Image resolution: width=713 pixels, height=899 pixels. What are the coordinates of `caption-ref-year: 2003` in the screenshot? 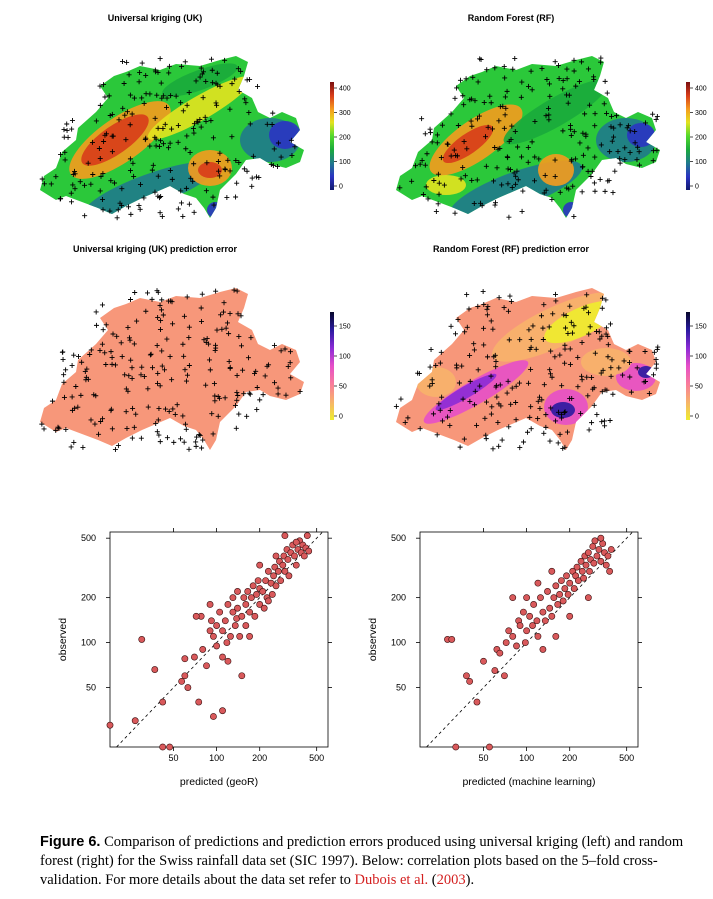 It's located at (451, 880).